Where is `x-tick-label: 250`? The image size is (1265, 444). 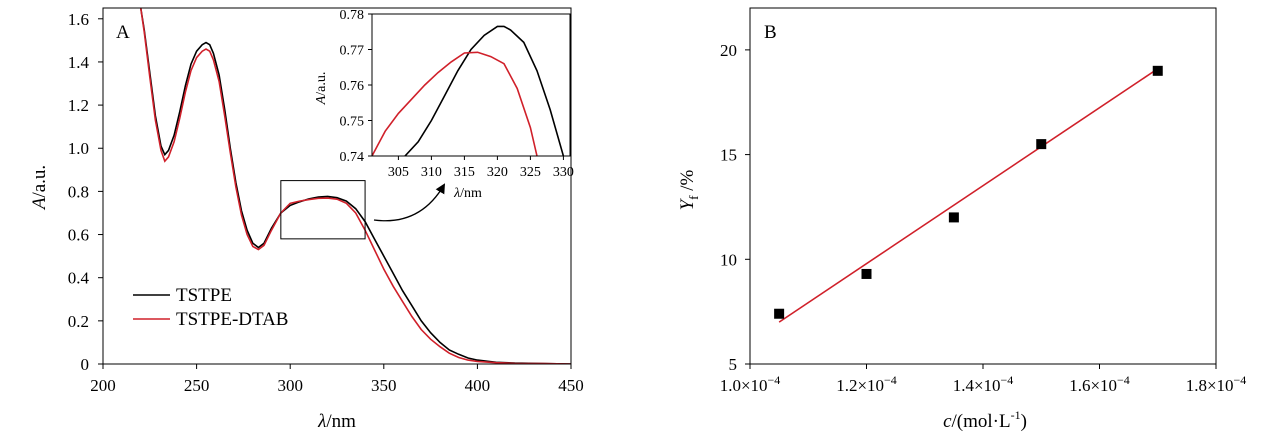 x-tick-label: 250 is located at coordinates (197, 385).